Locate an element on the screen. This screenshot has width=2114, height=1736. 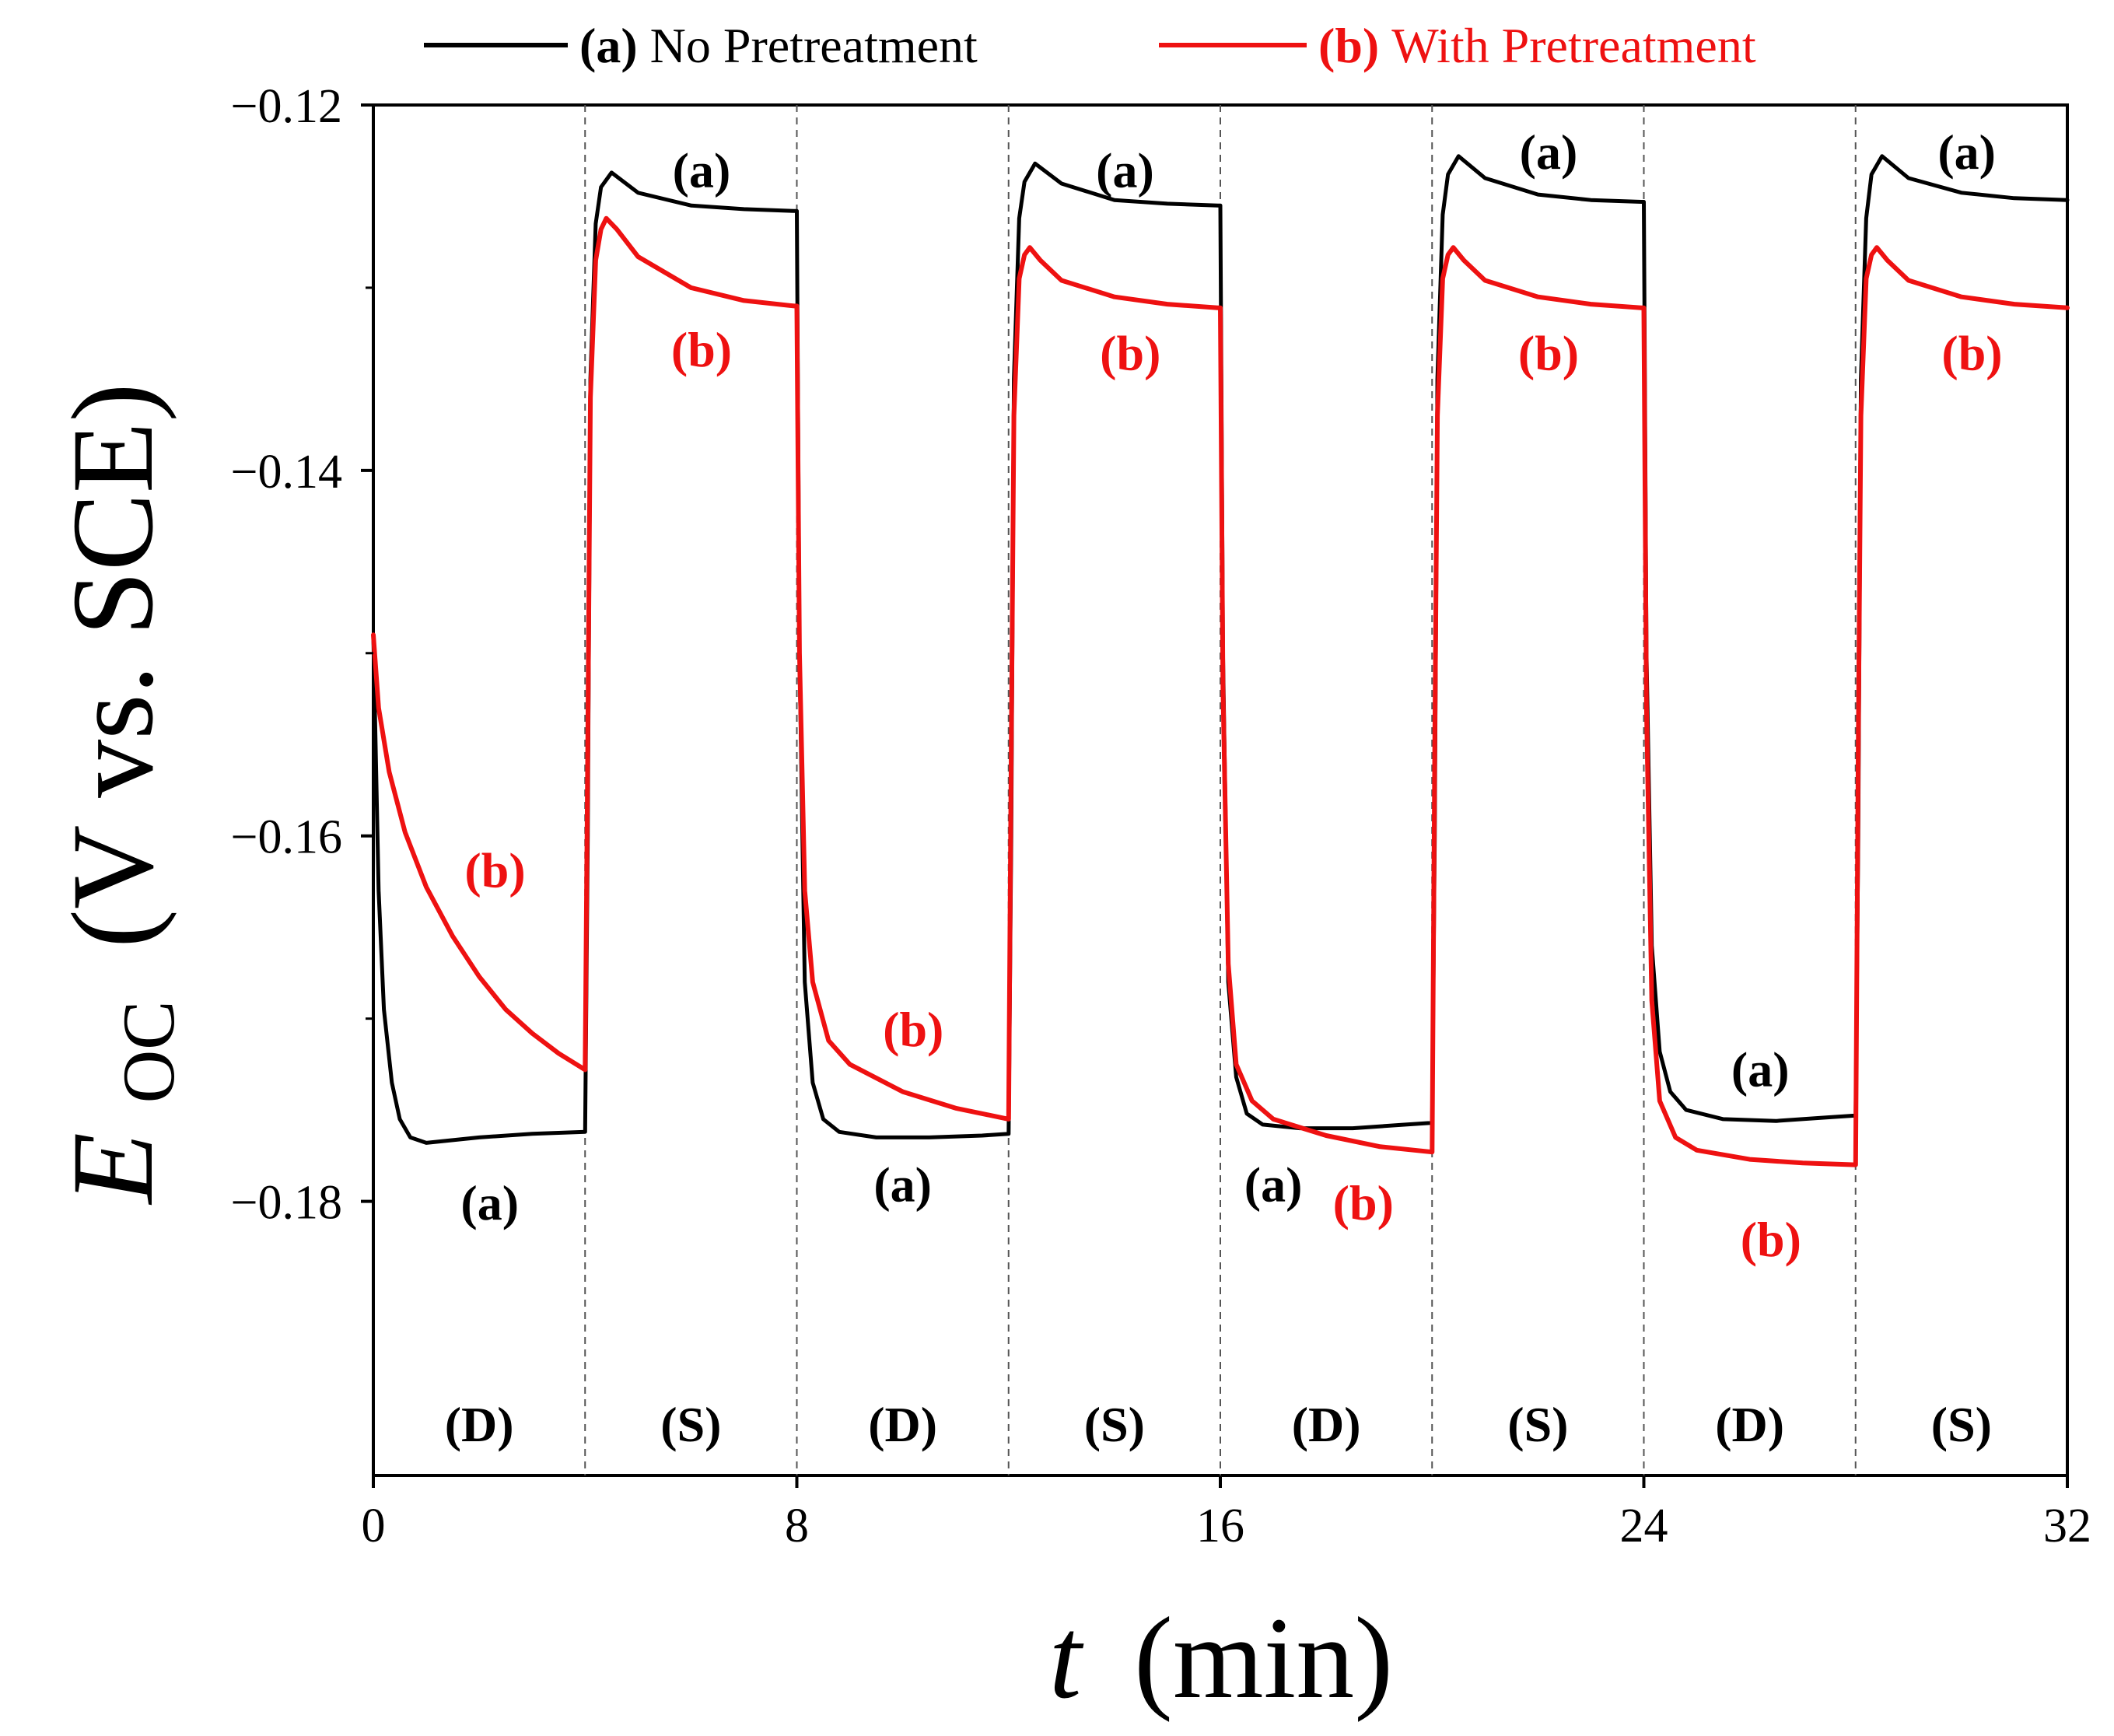
legend-tag: (a) is located at coordinates (615, 46).